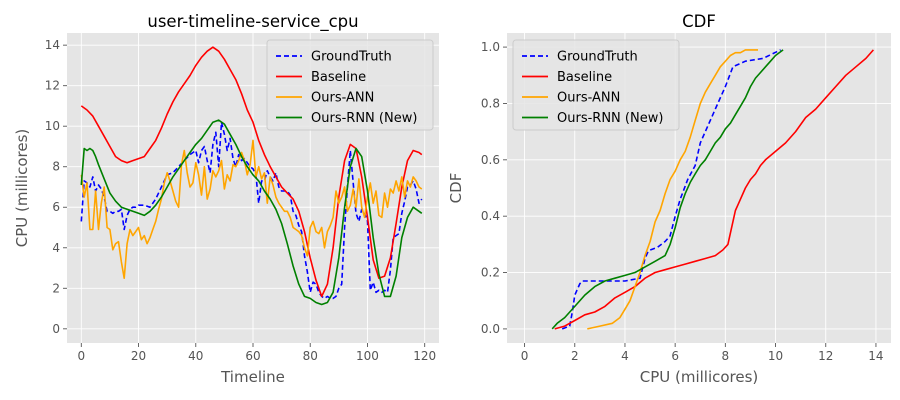  What do you see at coordinates (56, 207) in the screenshot?
I see `y-tick-label: 6` at bounding box center [56, 207].